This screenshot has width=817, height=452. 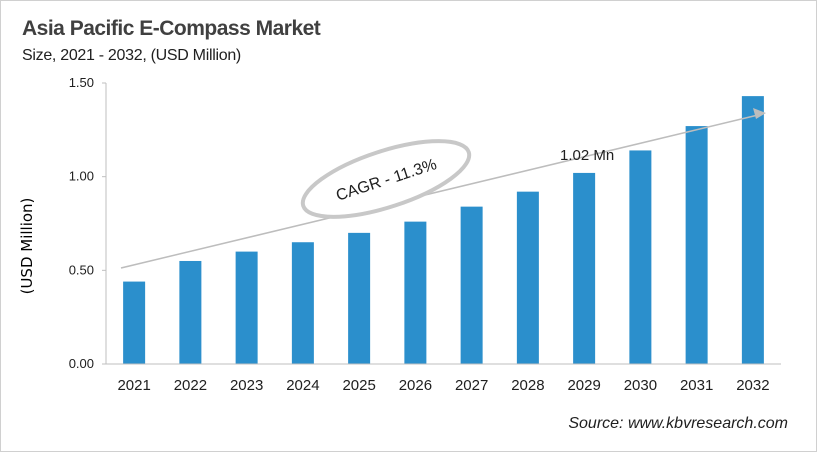 What do you see at coordinates (386, 179) in the screenshot?
I see `cagr-ellipse` at bounding box center [386, 179].